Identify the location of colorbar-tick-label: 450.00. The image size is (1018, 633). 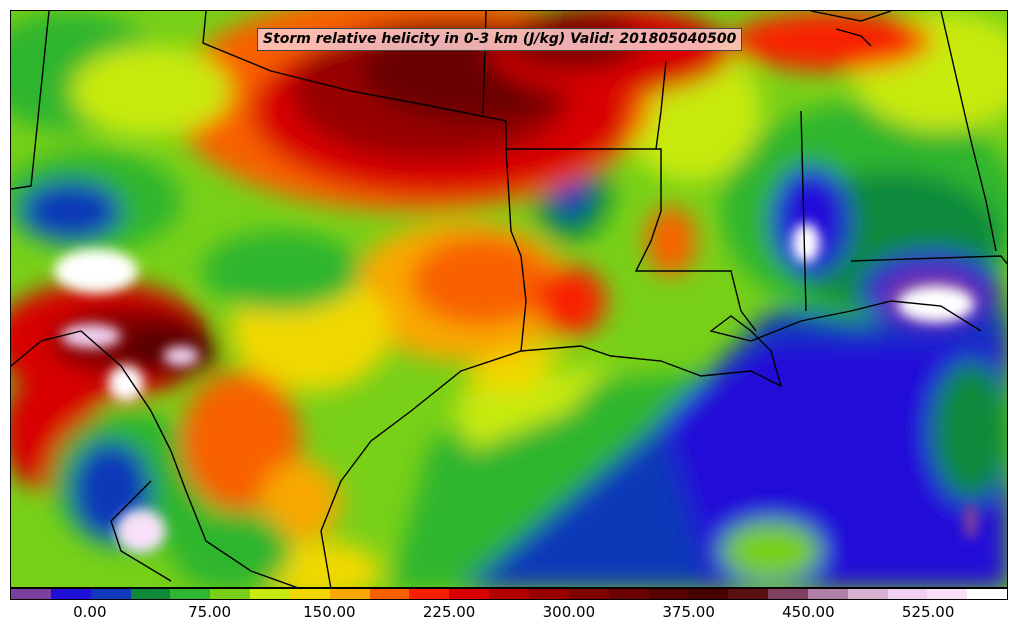
(808, 612).